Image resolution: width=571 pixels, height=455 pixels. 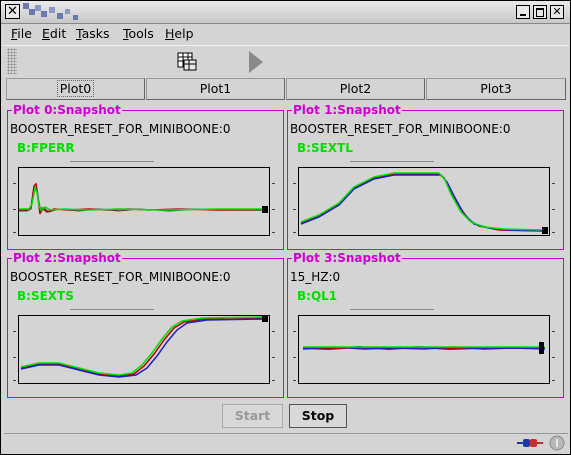 I want to click on toolbar-grip, so click(x=12, y=61).